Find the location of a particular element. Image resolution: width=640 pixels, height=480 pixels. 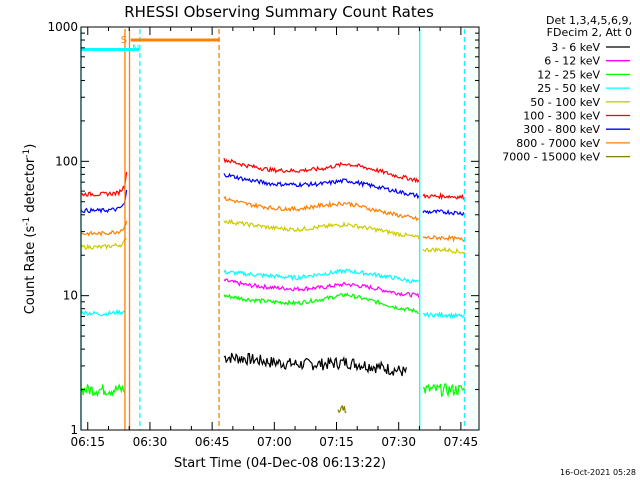

x-tick-label-5: 07:30 is located at coordinates (398, 442).